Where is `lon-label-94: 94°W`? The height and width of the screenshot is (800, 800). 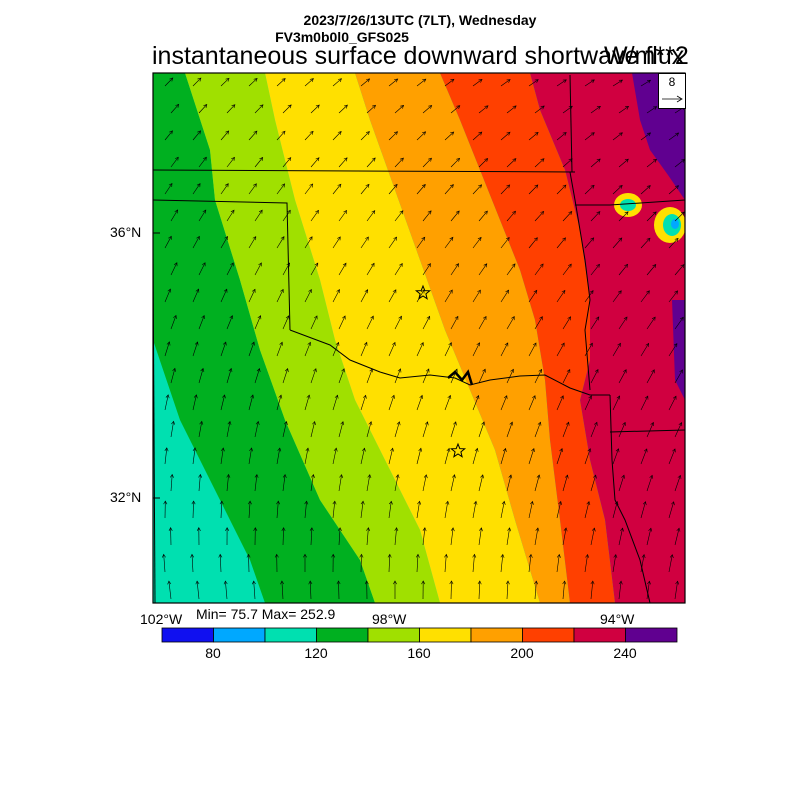 lon-label-94: 94°W is located at coordinates (617, 619).